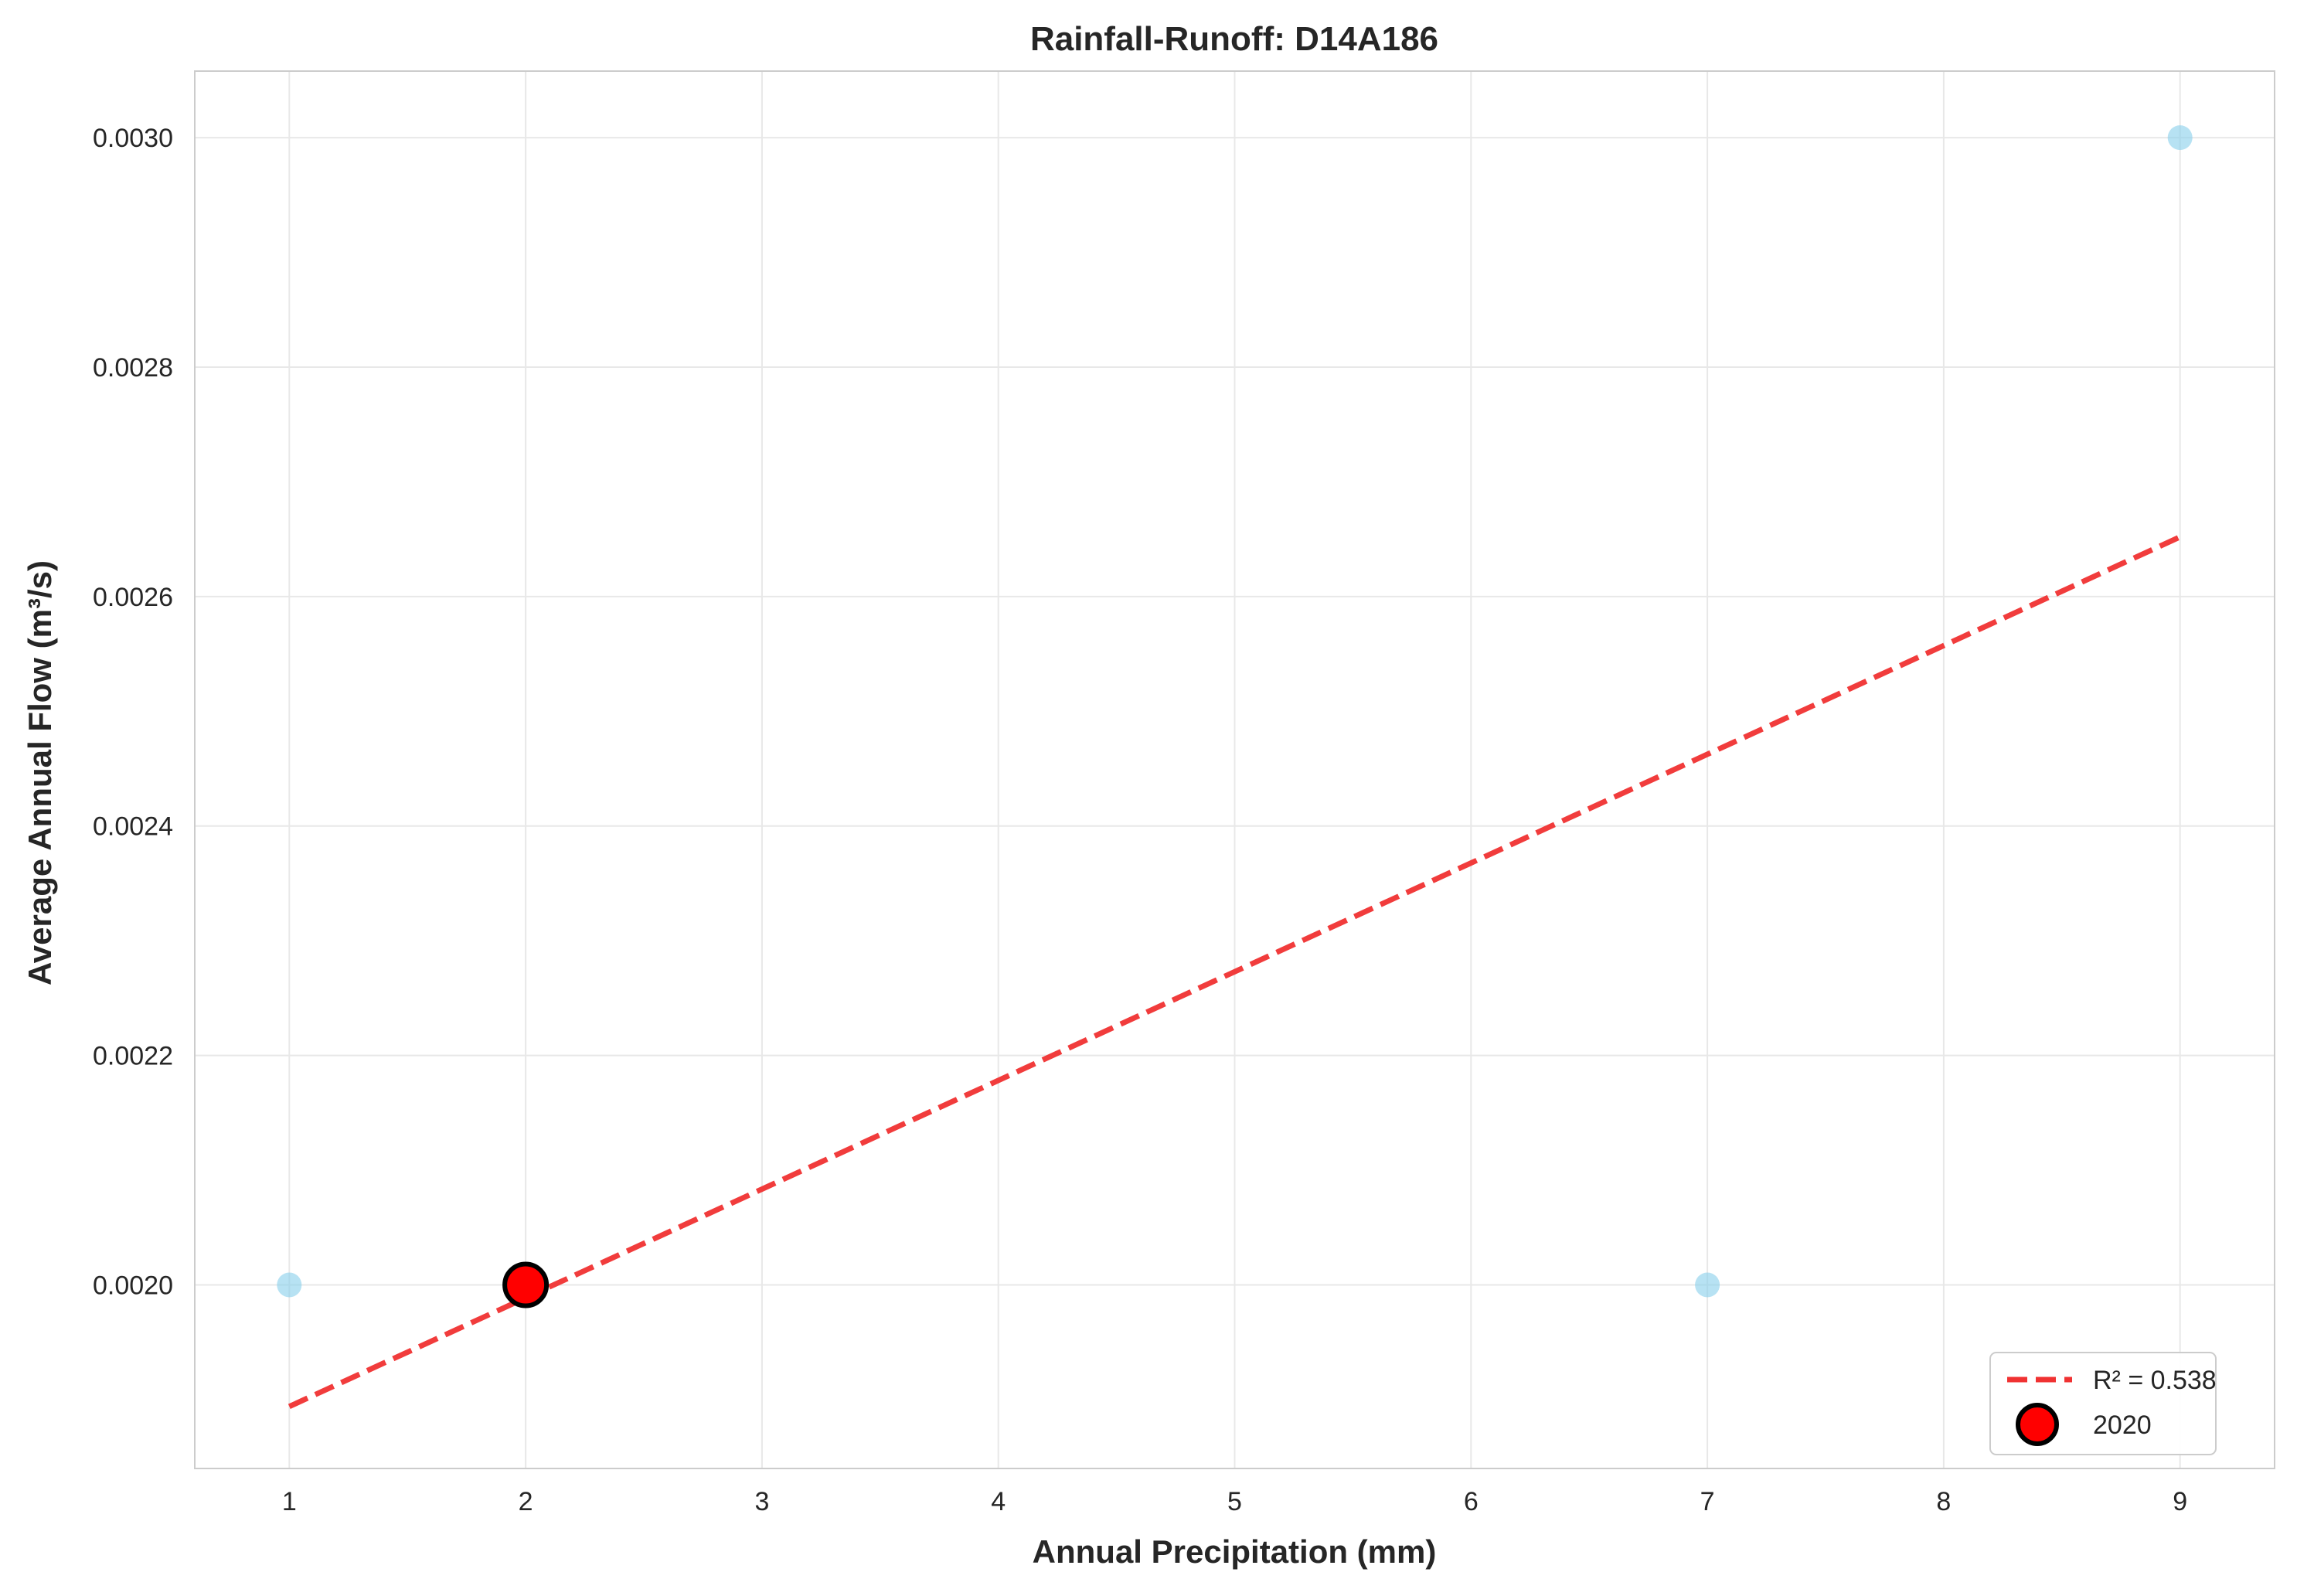 Image resolution: width=2297 pixels, height=1596 pixels. Describe the element at coordinates (133, 827) in the screenshot. I see `y-tick-label: 0.0024` at that location.